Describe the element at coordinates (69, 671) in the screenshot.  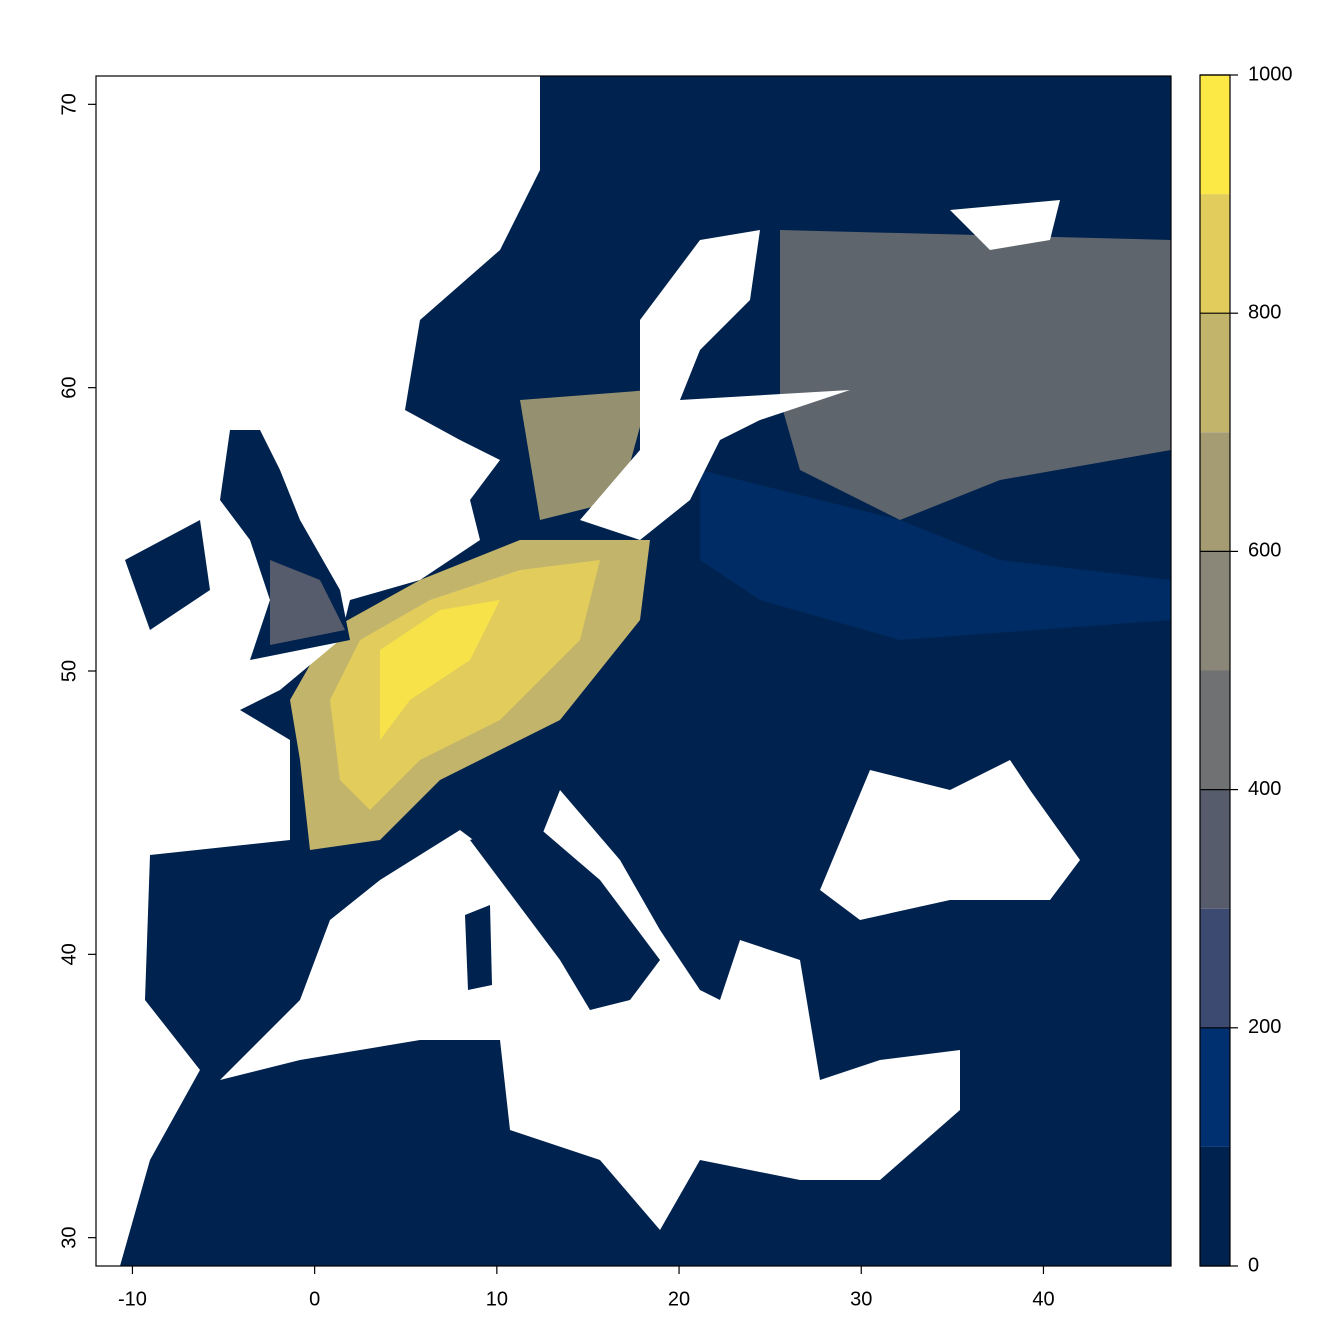
I see `y-tick-label: 50` at that location.